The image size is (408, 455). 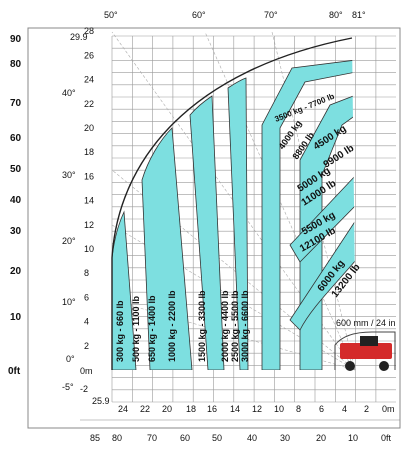 What do you see at coordinates (207, 232) in the screenshot?
I see `zone-1500kg` at bounding box center [207, 232].